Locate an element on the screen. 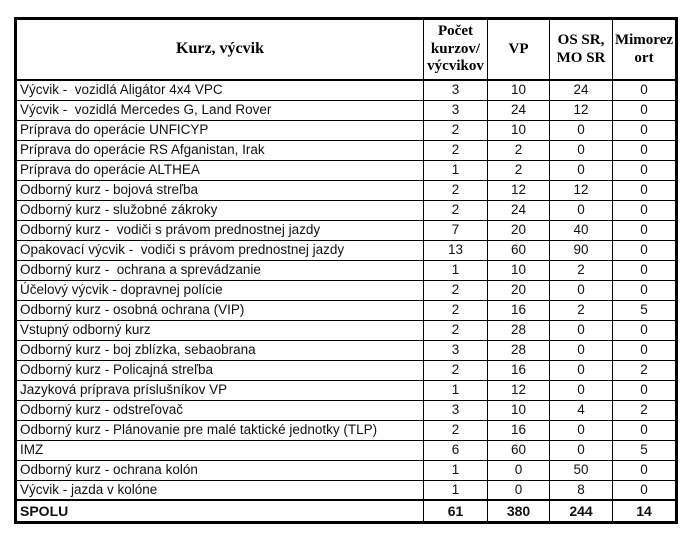 This screenshot has width=694, height=541. table-row: IMZ 6 60 0 5 is located at coordinates (346, 450).